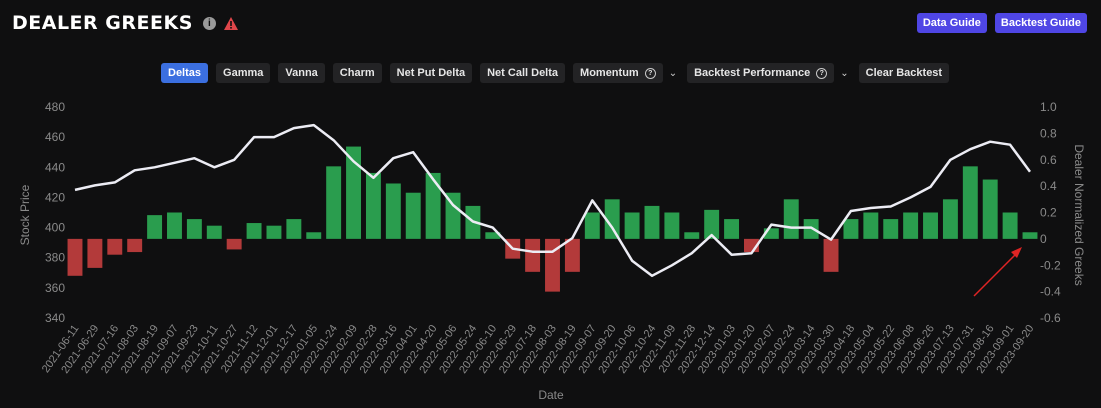 The height and width of the screenshot is (408, 1101). Describe the element at coordinates (609, 73) in the screenshot. I see `momentum-label: Momentum` at that location.